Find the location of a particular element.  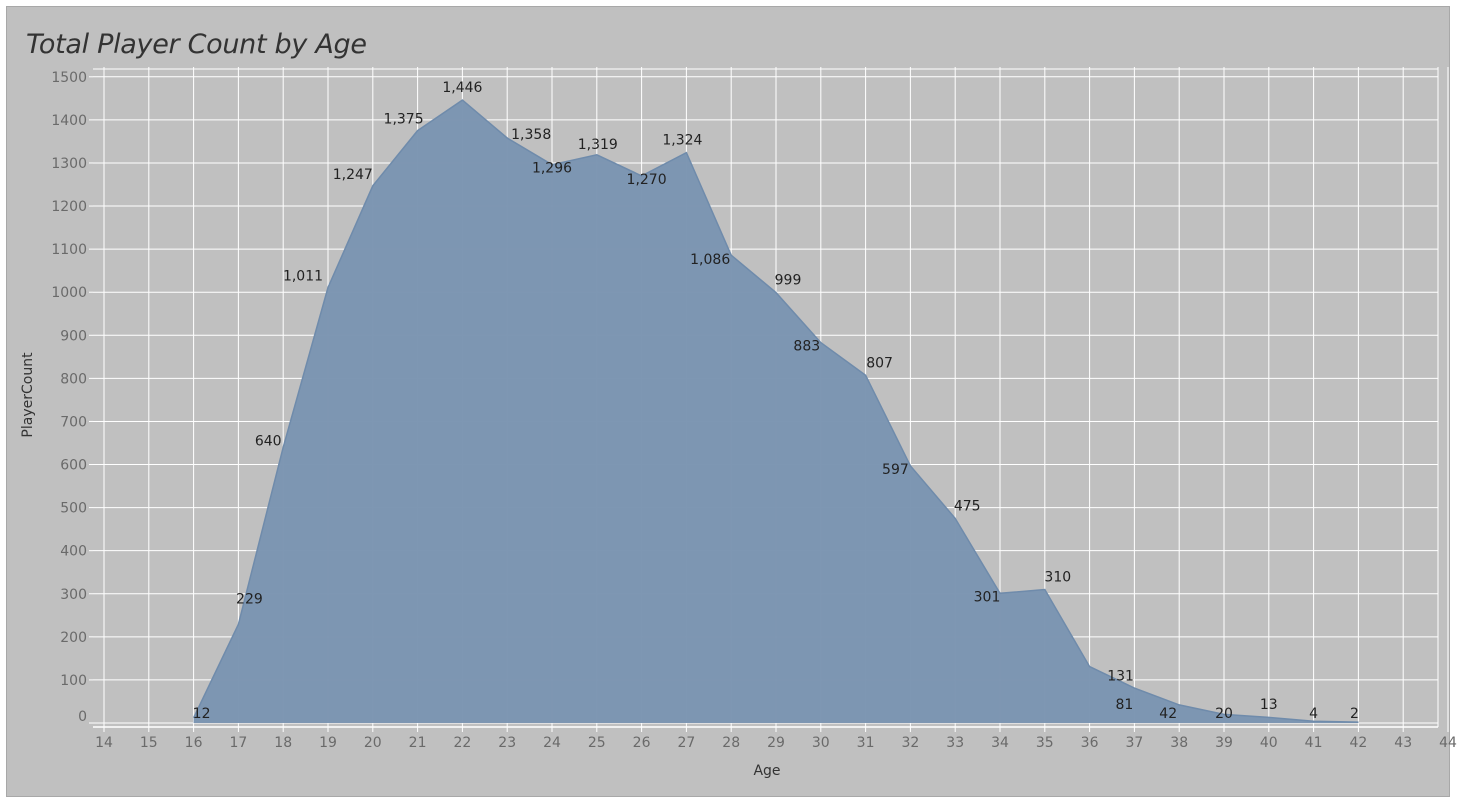

data-label: 13 is located at coordinates (1269, 705).